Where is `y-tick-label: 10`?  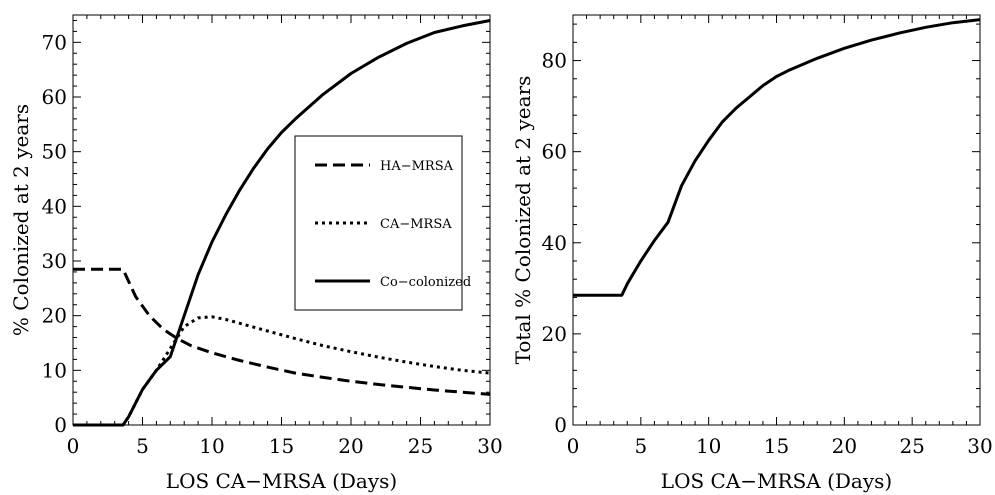 y-tick-label: 10 is located at coordinates (54, 370).